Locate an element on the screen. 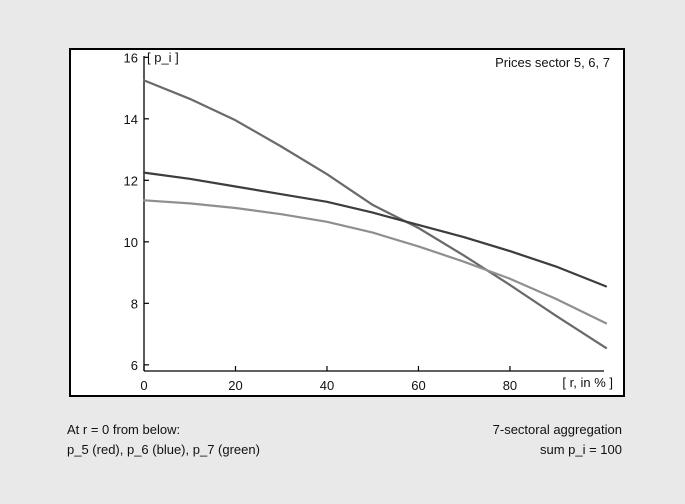 The width and height of the screenshot is (685, 504). caption-left-line-1: At r = 0 from below: is located at coordinates (124, 429).